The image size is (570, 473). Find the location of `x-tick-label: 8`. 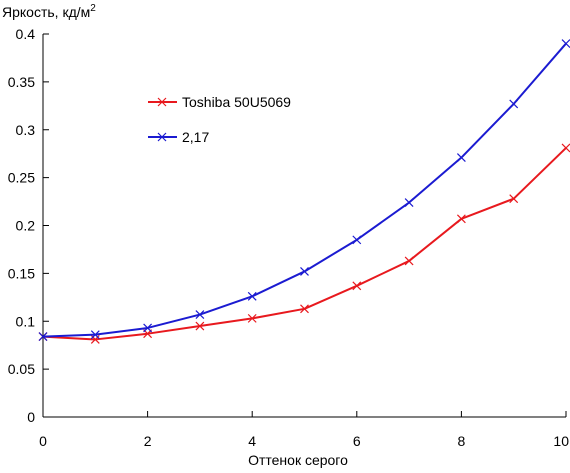

x-tick-label: 8 is located at coordinates (462, 441).